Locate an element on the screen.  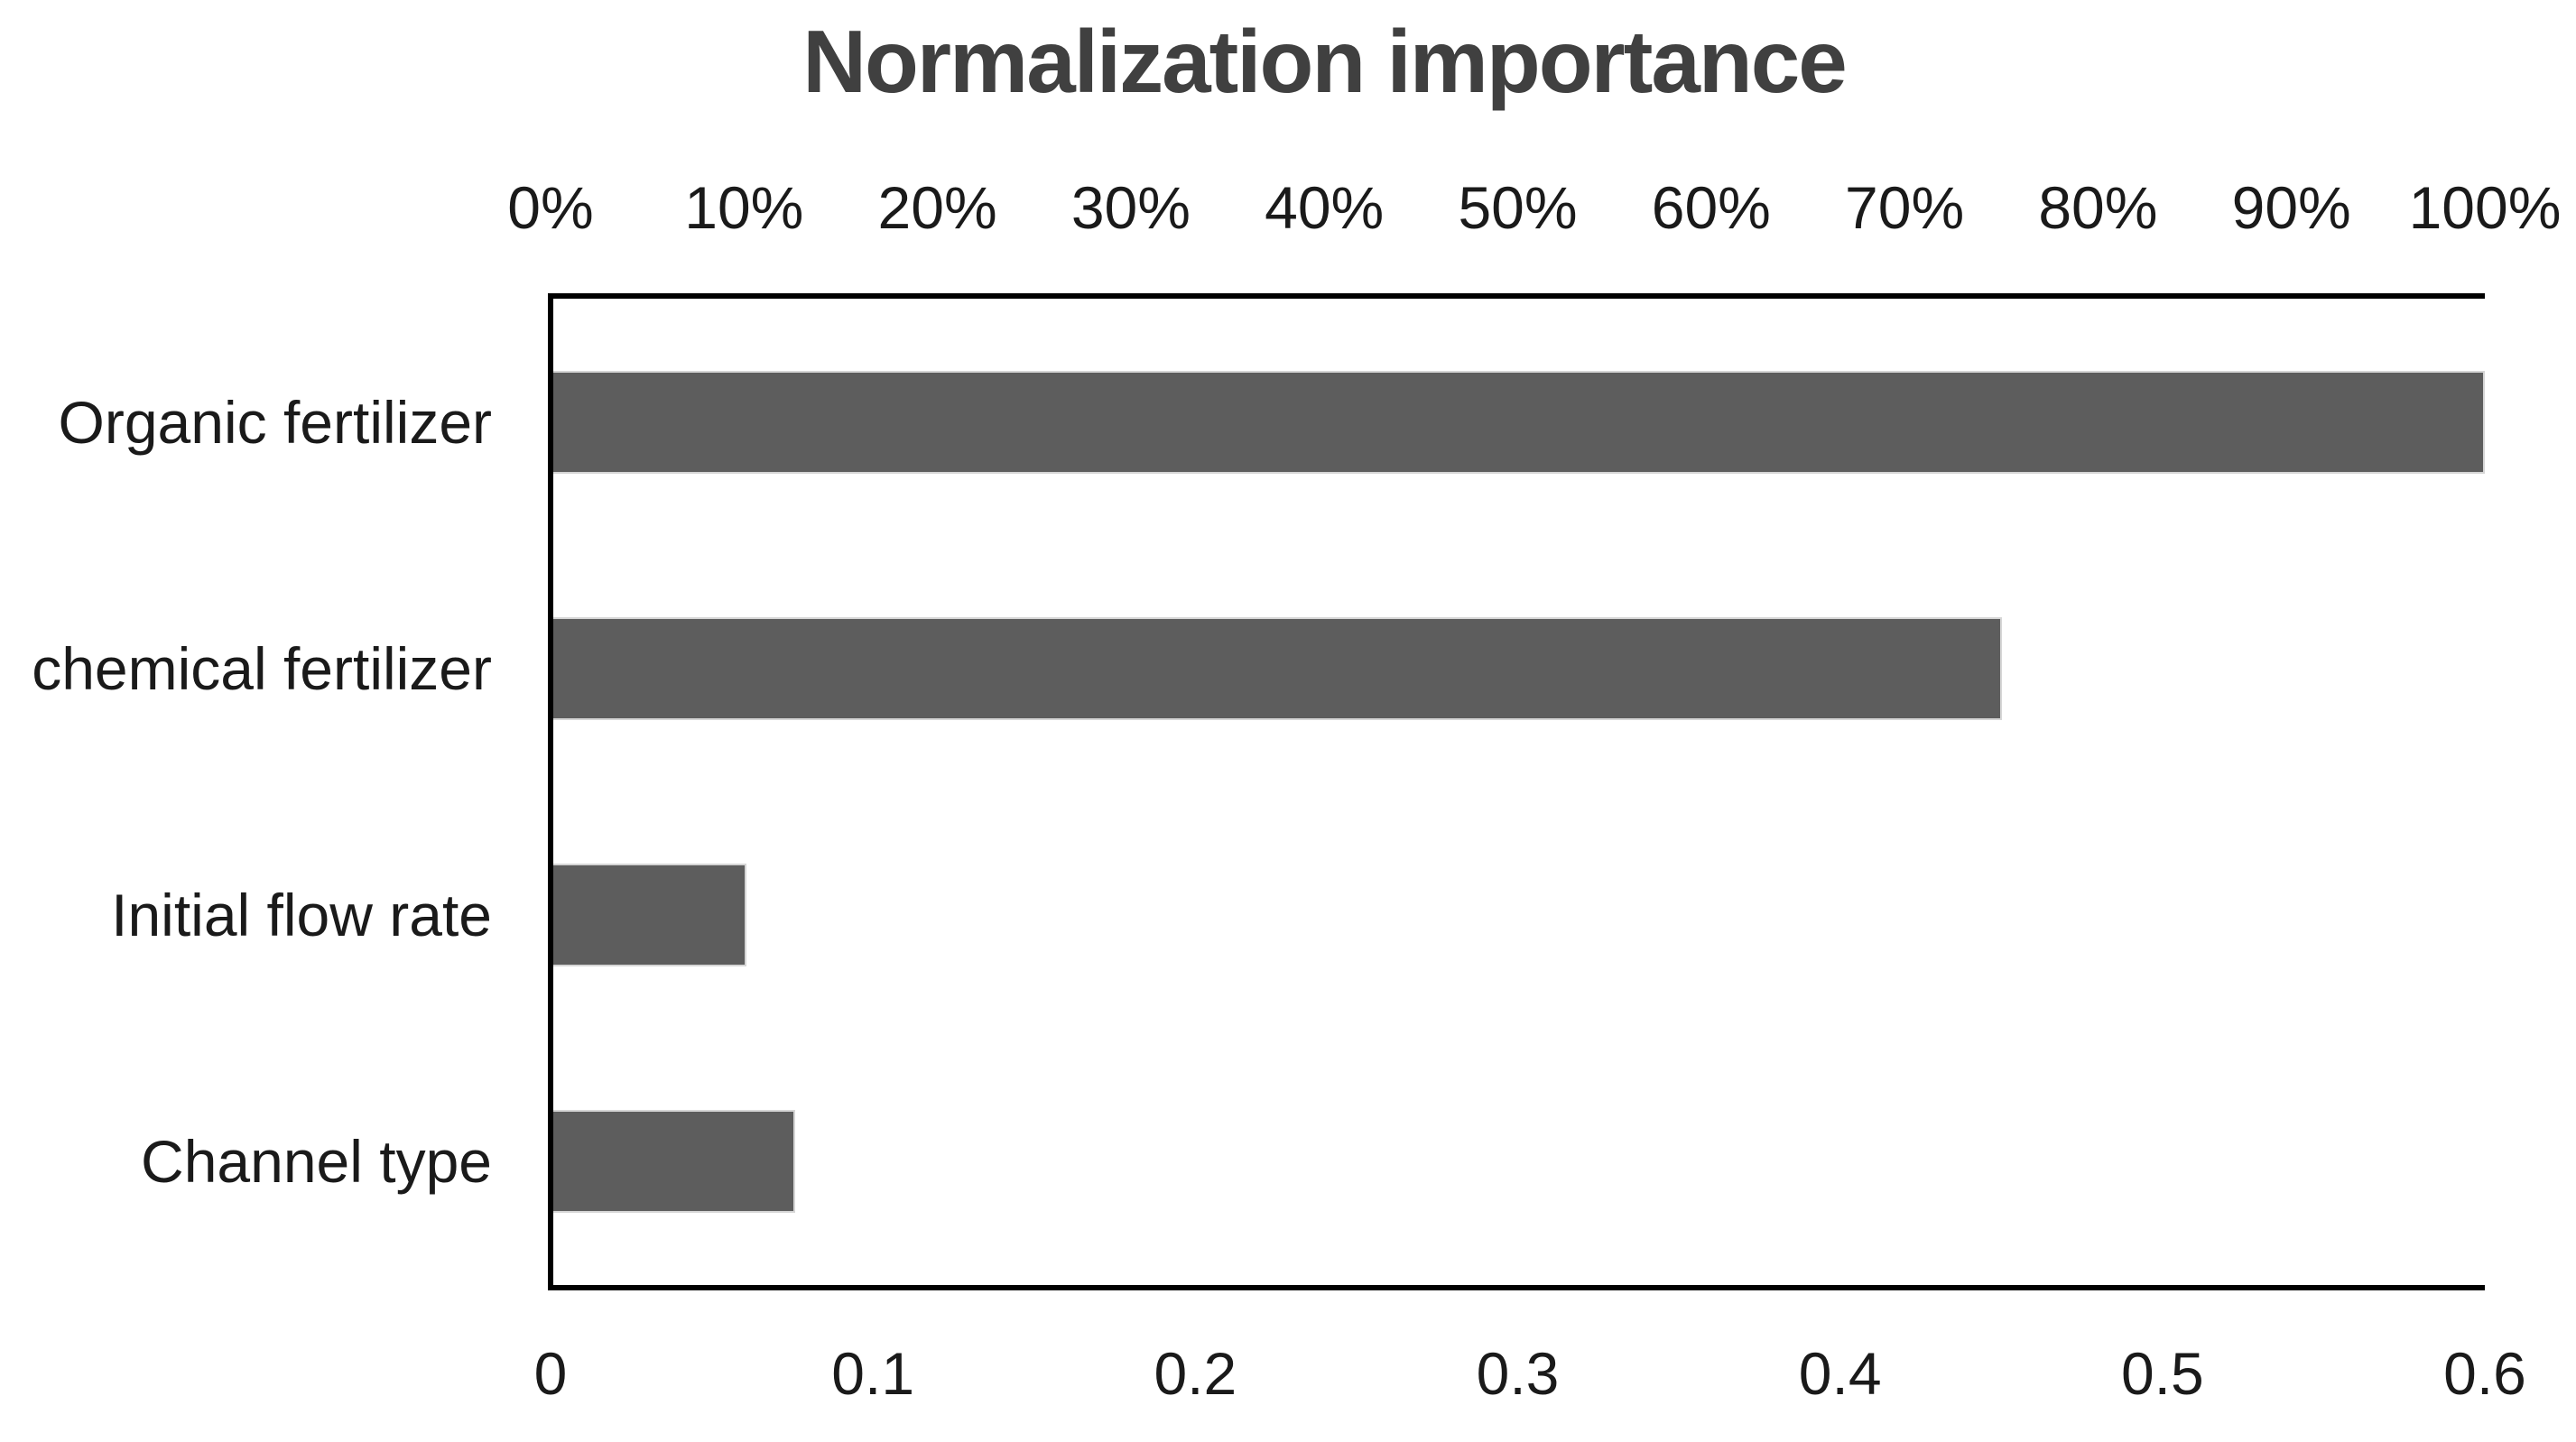
category-label-initial-flow-rate: Initial flow rate is located at coordinates (301, 915).